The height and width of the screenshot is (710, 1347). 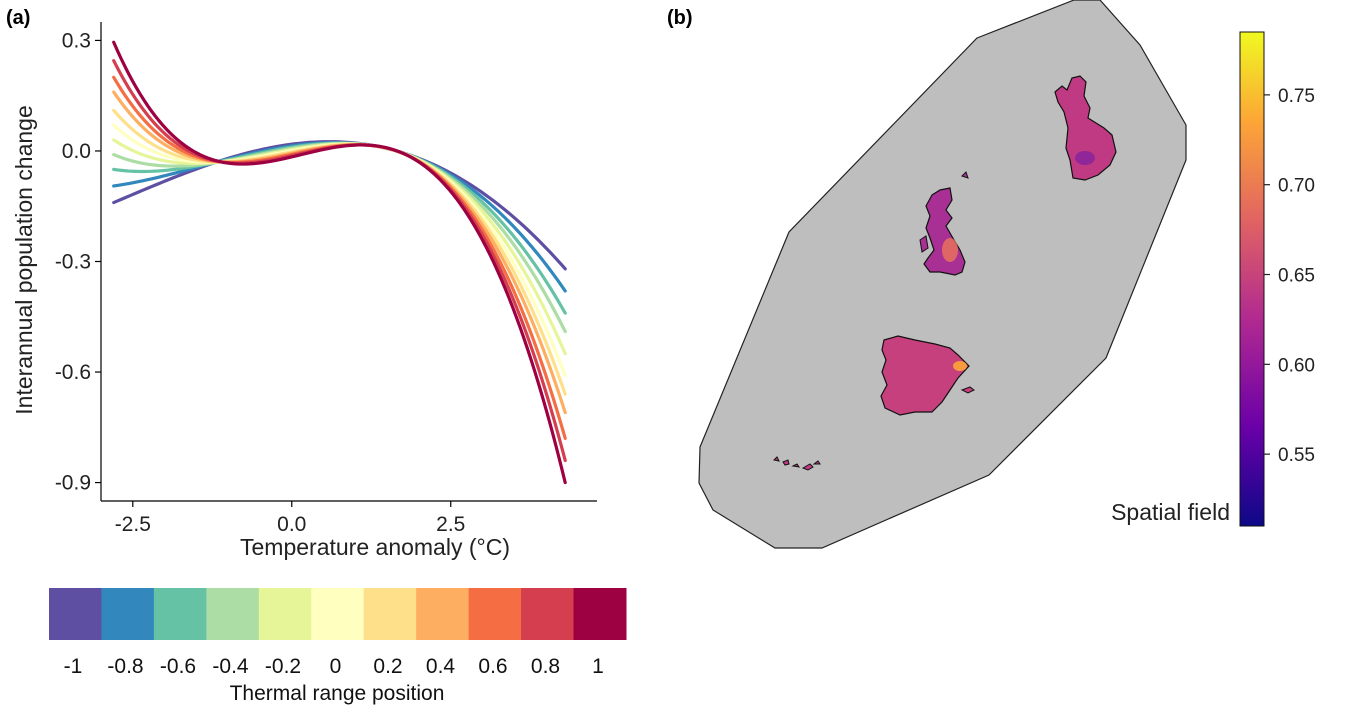 What do you see at coordinates (967, 390) in the screenshot?
I see `island-balearic` at bounding box center [967, 390].